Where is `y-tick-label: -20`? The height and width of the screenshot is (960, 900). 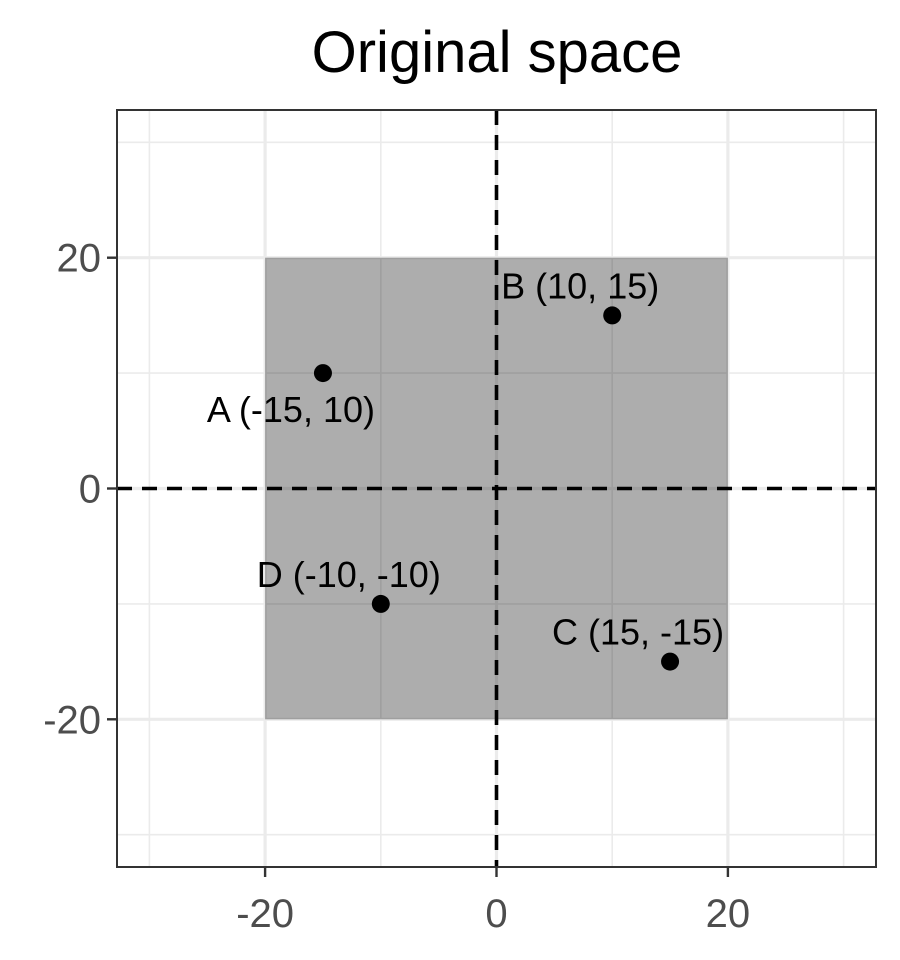
y-tick-label: -20 is located at coordinates (72, 720).